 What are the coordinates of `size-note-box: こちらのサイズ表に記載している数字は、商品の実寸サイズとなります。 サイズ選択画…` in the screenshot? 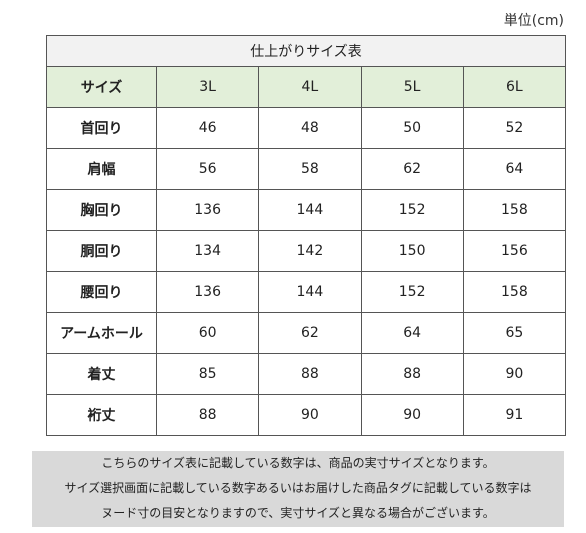 It's located at (298, 489).